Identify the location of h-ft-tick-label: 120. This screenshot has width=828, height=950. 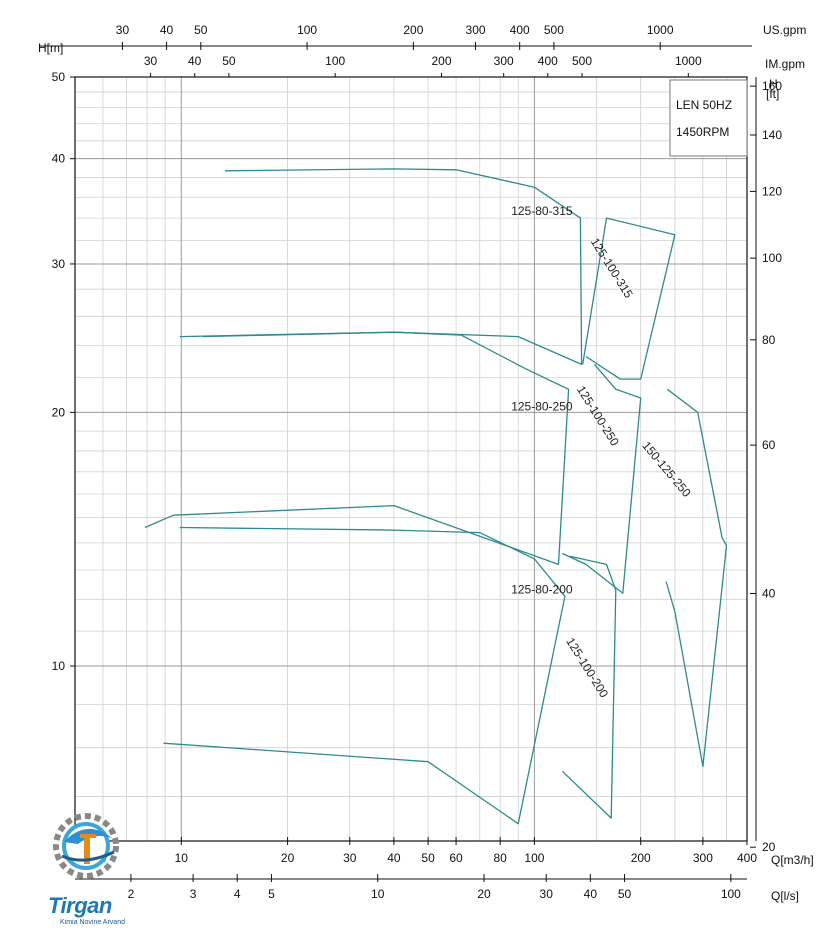
(772, 191).